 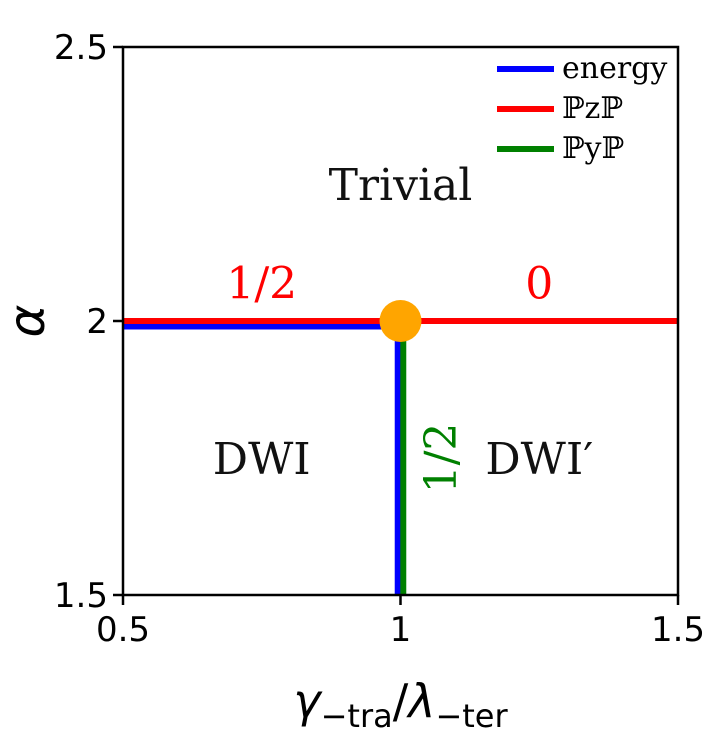 I want to click on x-tick-label-2: 1.5, so click(x=678, y=630).